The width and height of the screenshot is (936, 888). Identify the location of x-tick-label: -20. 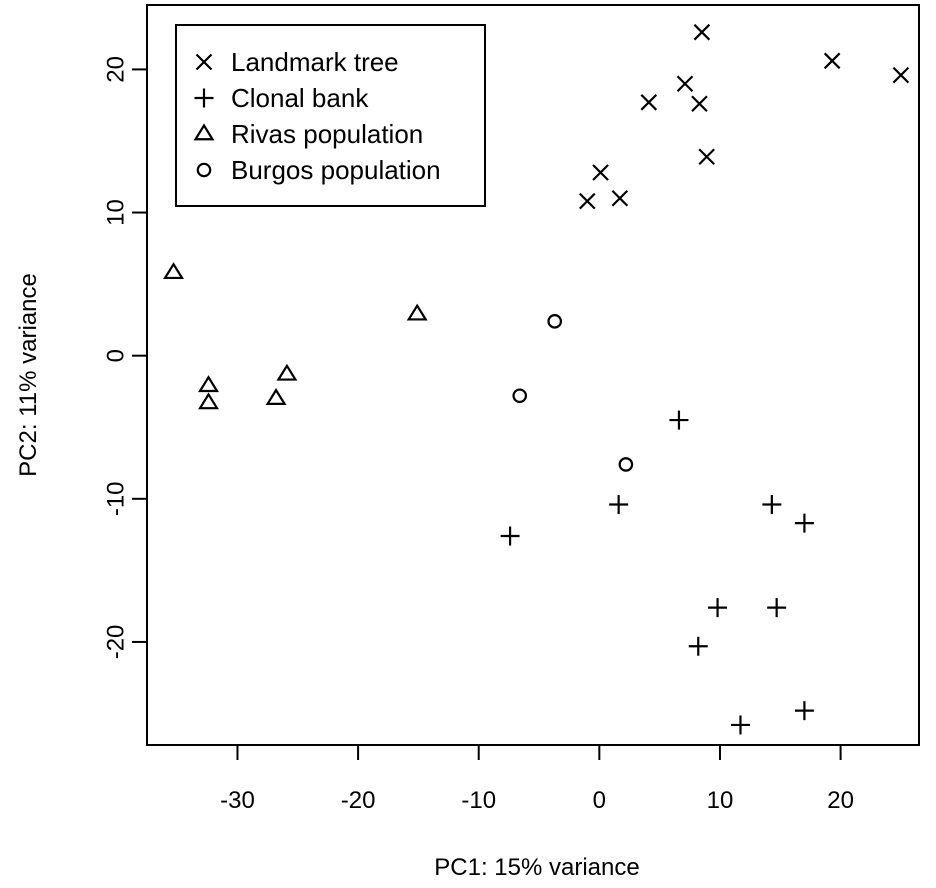
(358, 800).